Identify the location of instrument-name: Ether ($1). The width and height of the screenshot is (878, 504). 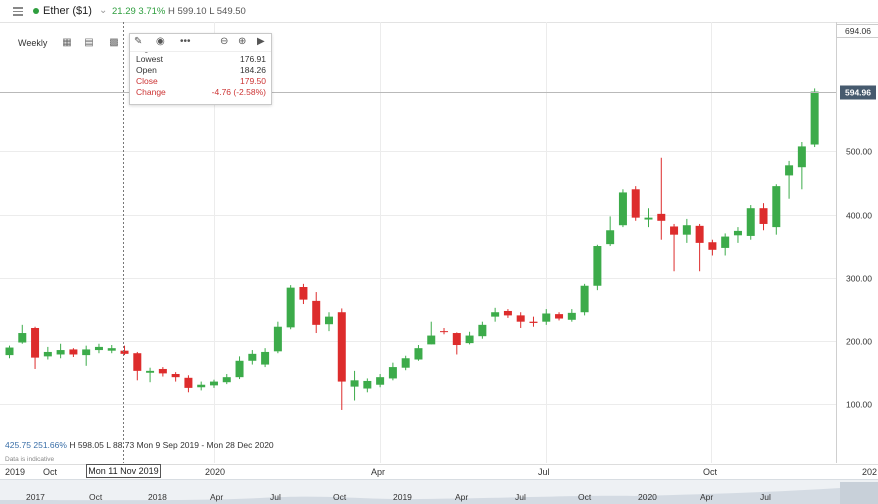
(67, 11).